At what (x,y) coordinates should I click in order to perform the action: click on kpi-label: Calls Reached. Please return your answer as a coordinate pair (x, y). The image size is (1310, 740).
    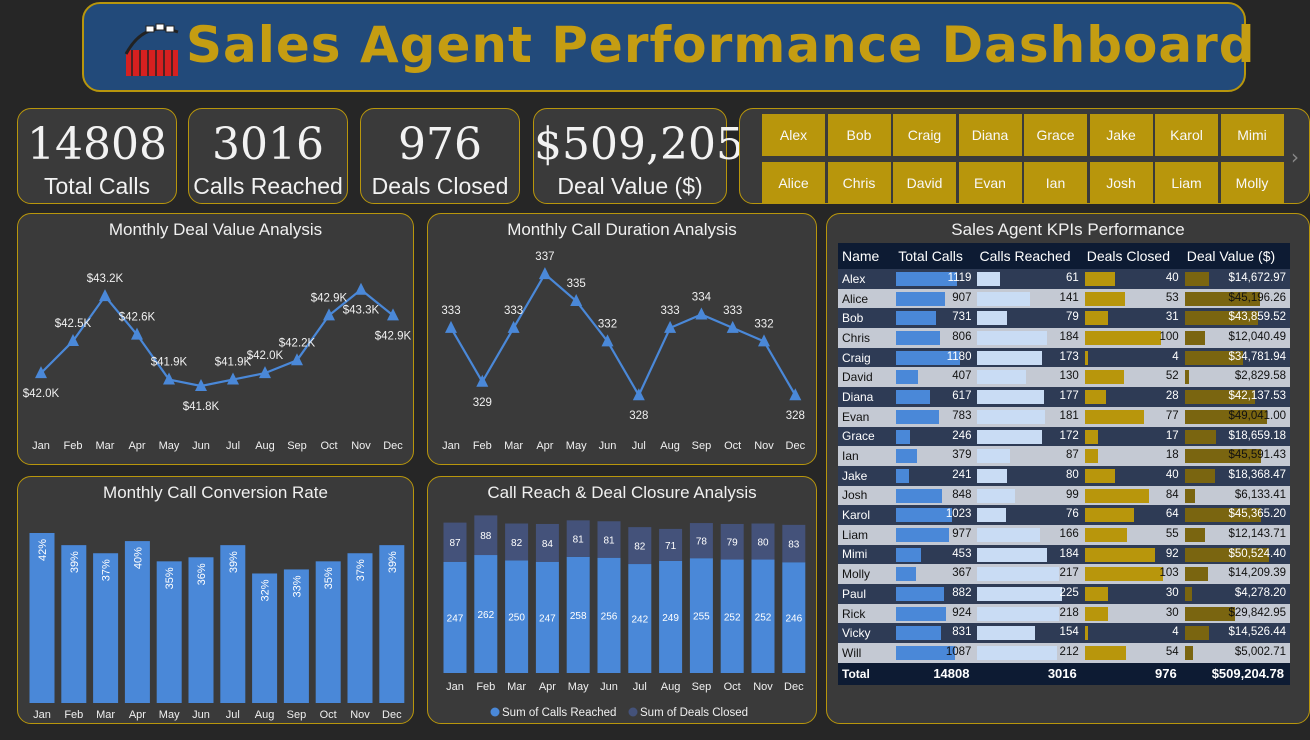
    Looking at the image, I should click on (268, 186).